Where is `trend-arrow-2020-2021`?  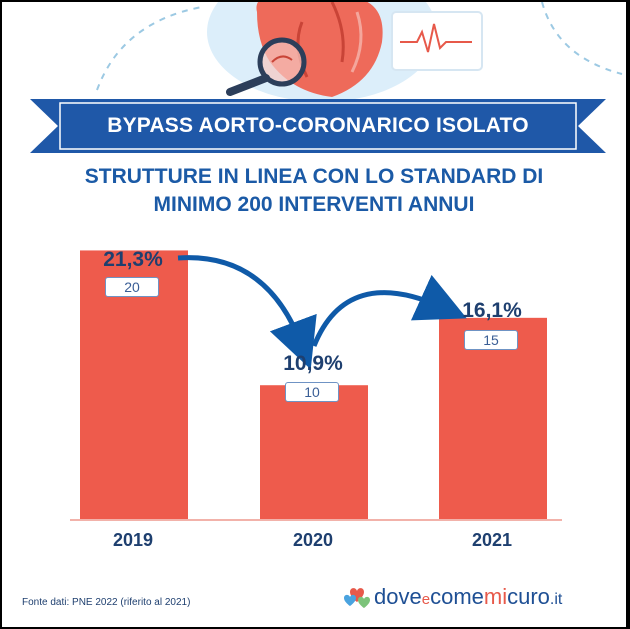
trend-arrow-2020-2021 is located at coordinates (389, 310).